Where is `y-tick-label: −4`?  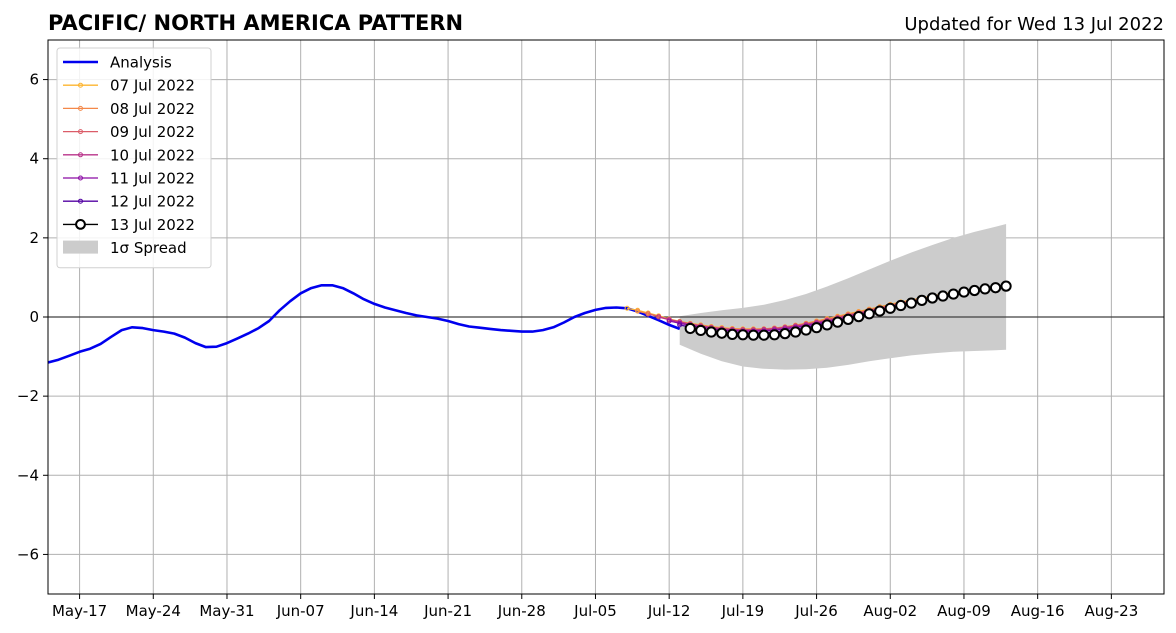 y-tick-label: −4 is located at coordinates (28, 475).